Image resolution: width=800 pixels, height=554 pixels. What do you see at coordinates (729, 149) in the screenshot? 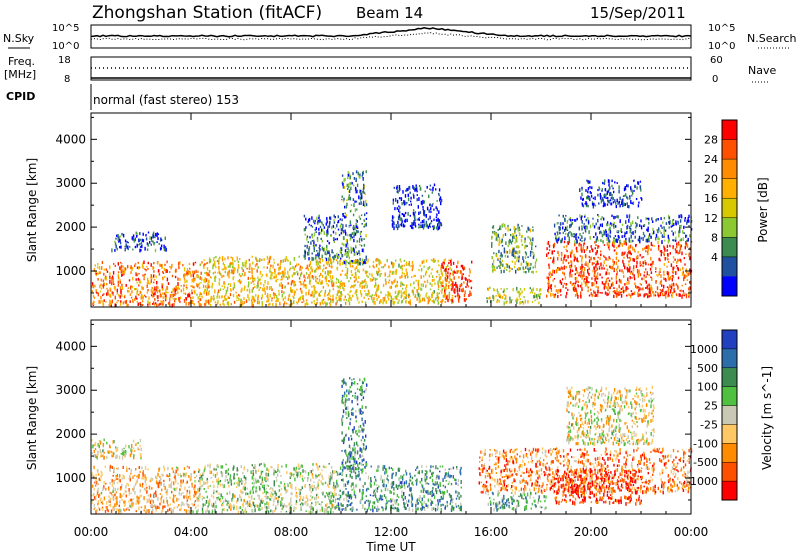
I see `colorbar-swatch` at bounding box center [729, 149].